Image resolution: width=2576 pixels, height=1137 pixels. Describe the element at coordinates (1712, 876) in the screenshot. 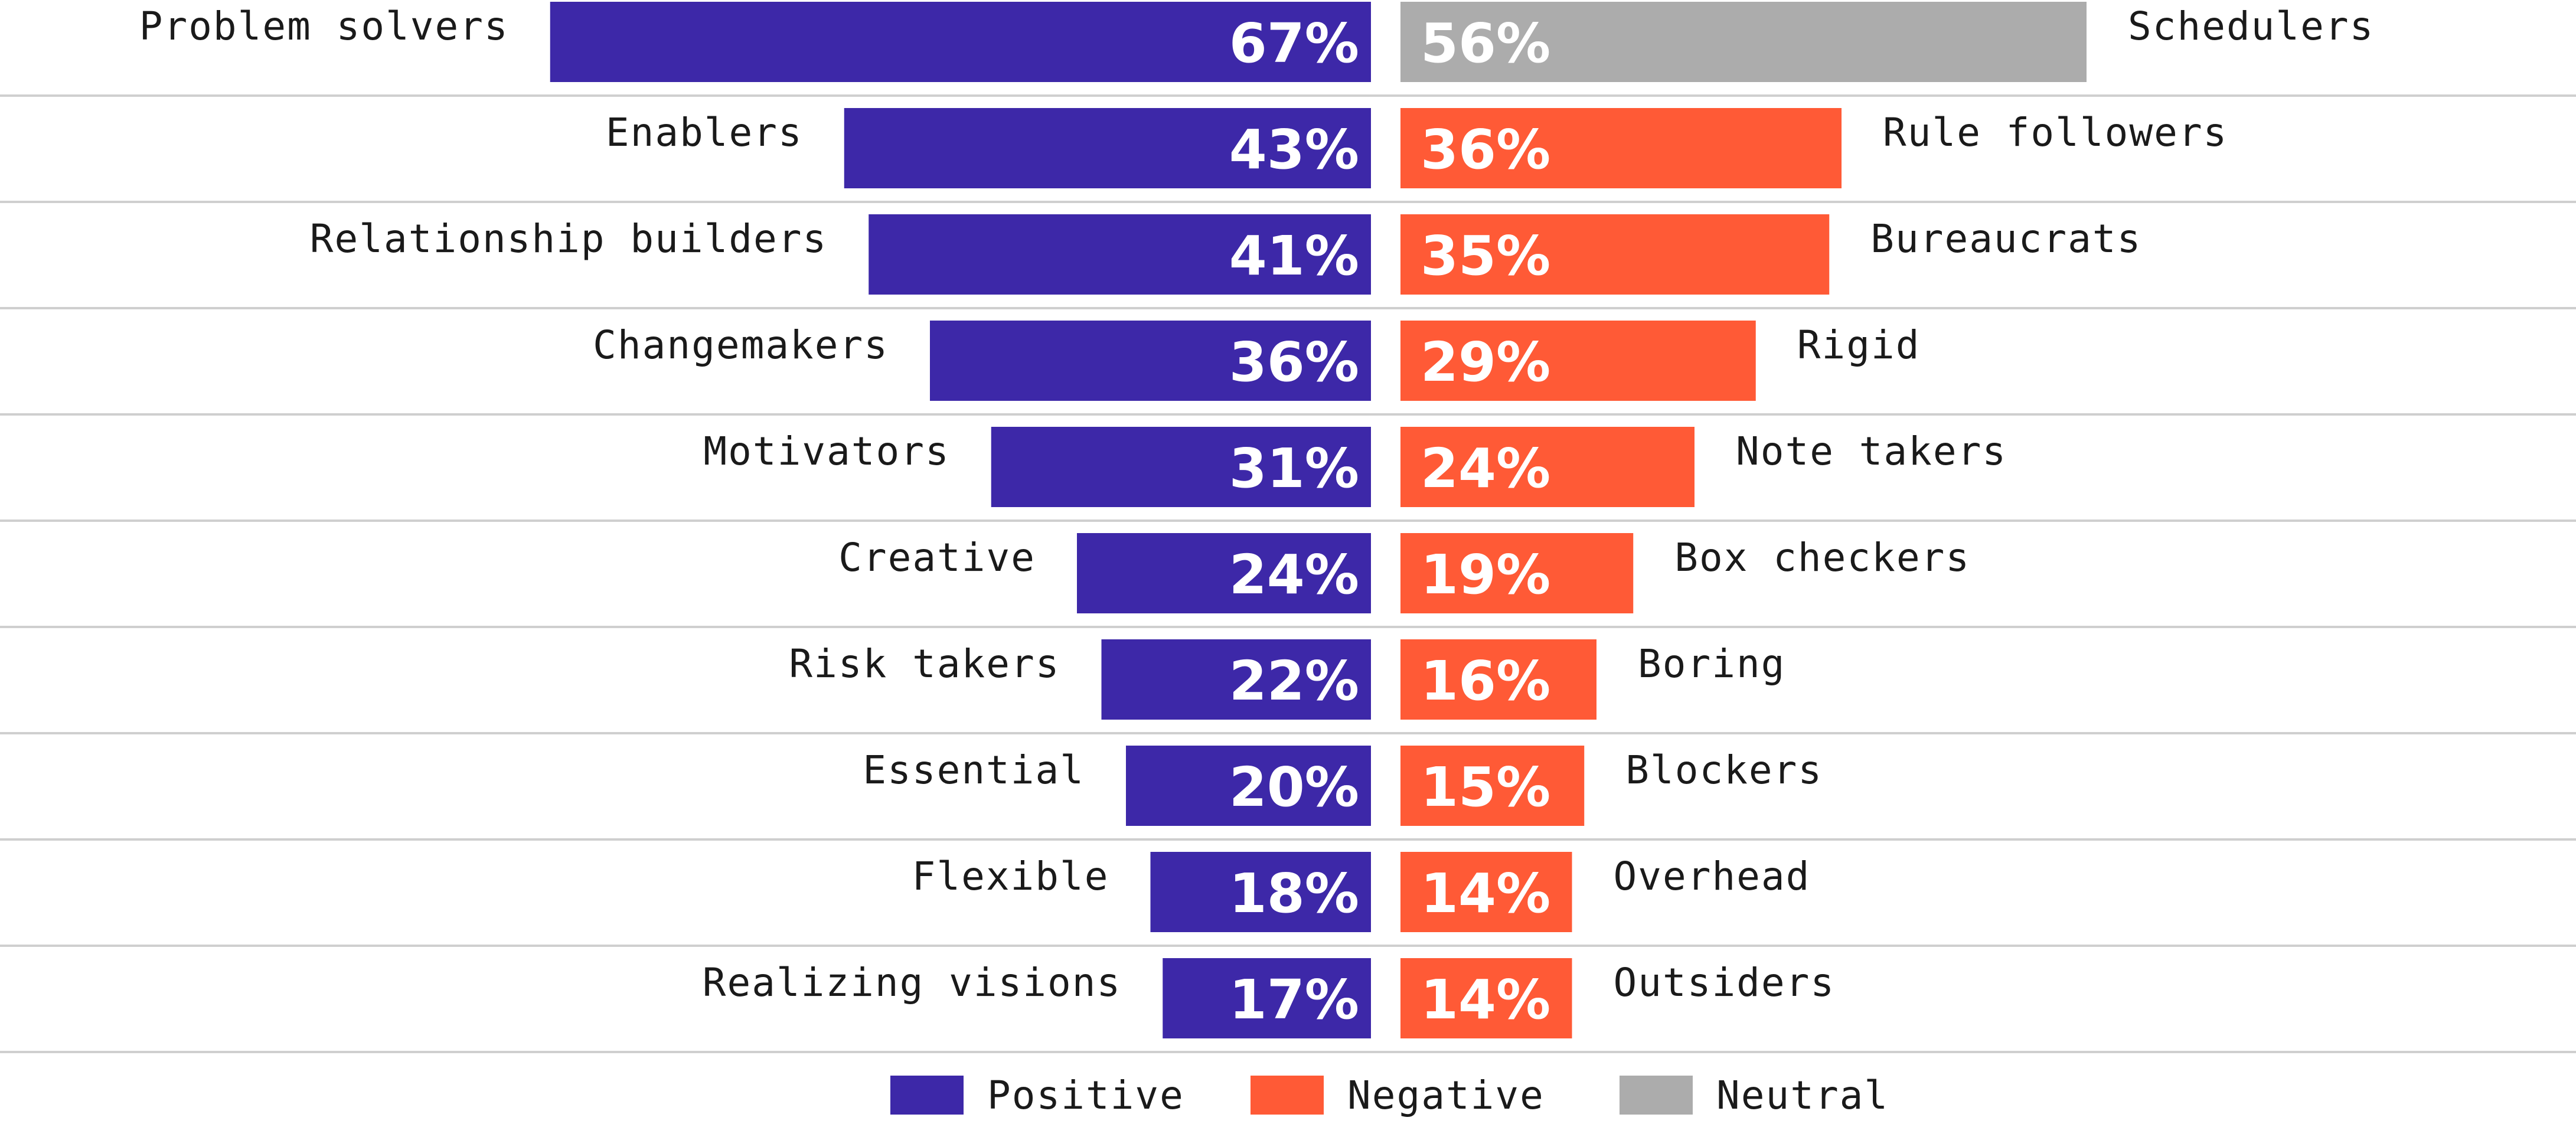

I see `category-label: Overhead` at that location.